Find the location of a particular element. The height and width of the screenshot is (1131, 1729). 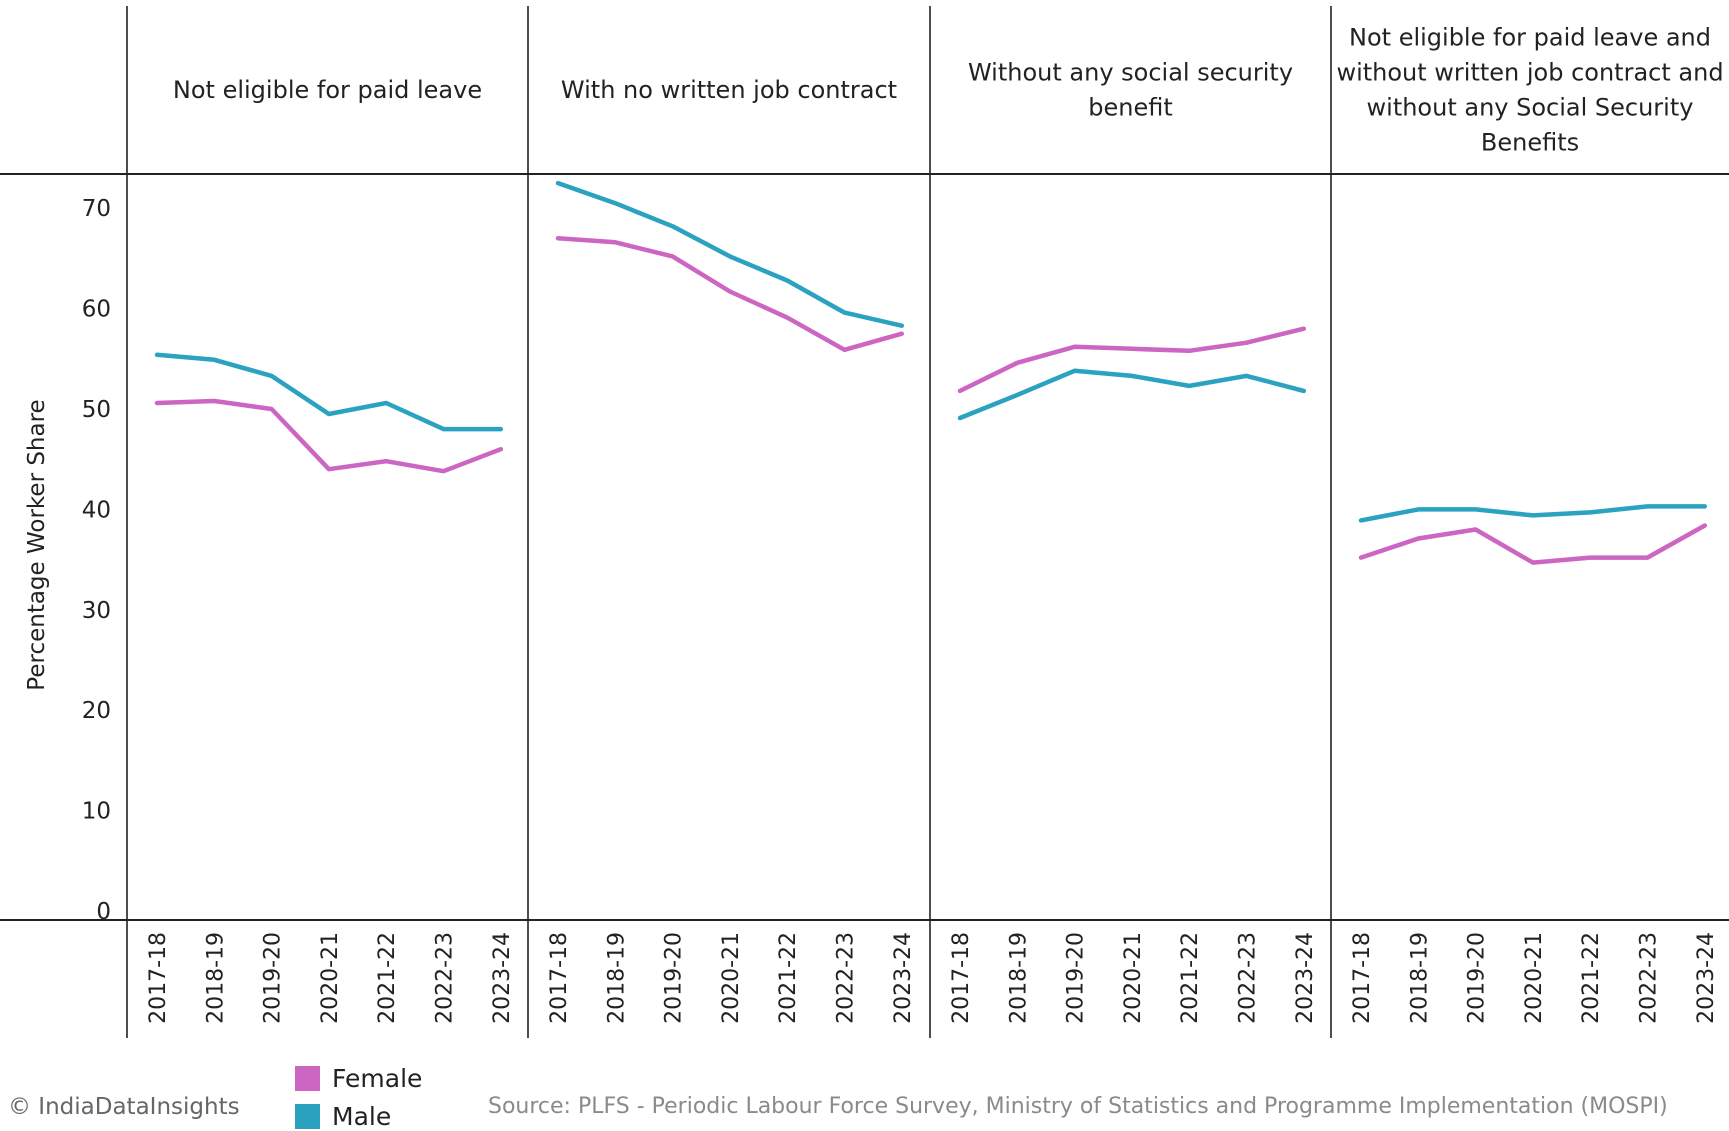

y-tick-label: 10 is located at coordinates (96, 812).